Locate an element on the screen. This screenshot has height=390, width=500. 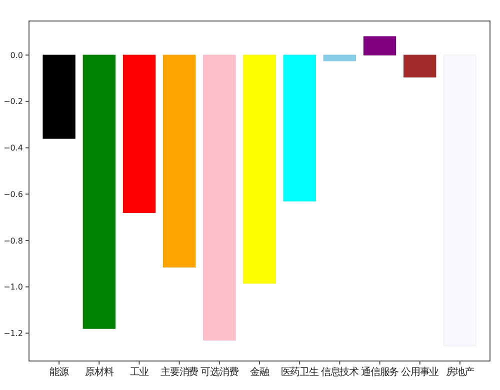
y-tick-label: −1.0 is located at coordinates (13, 287).